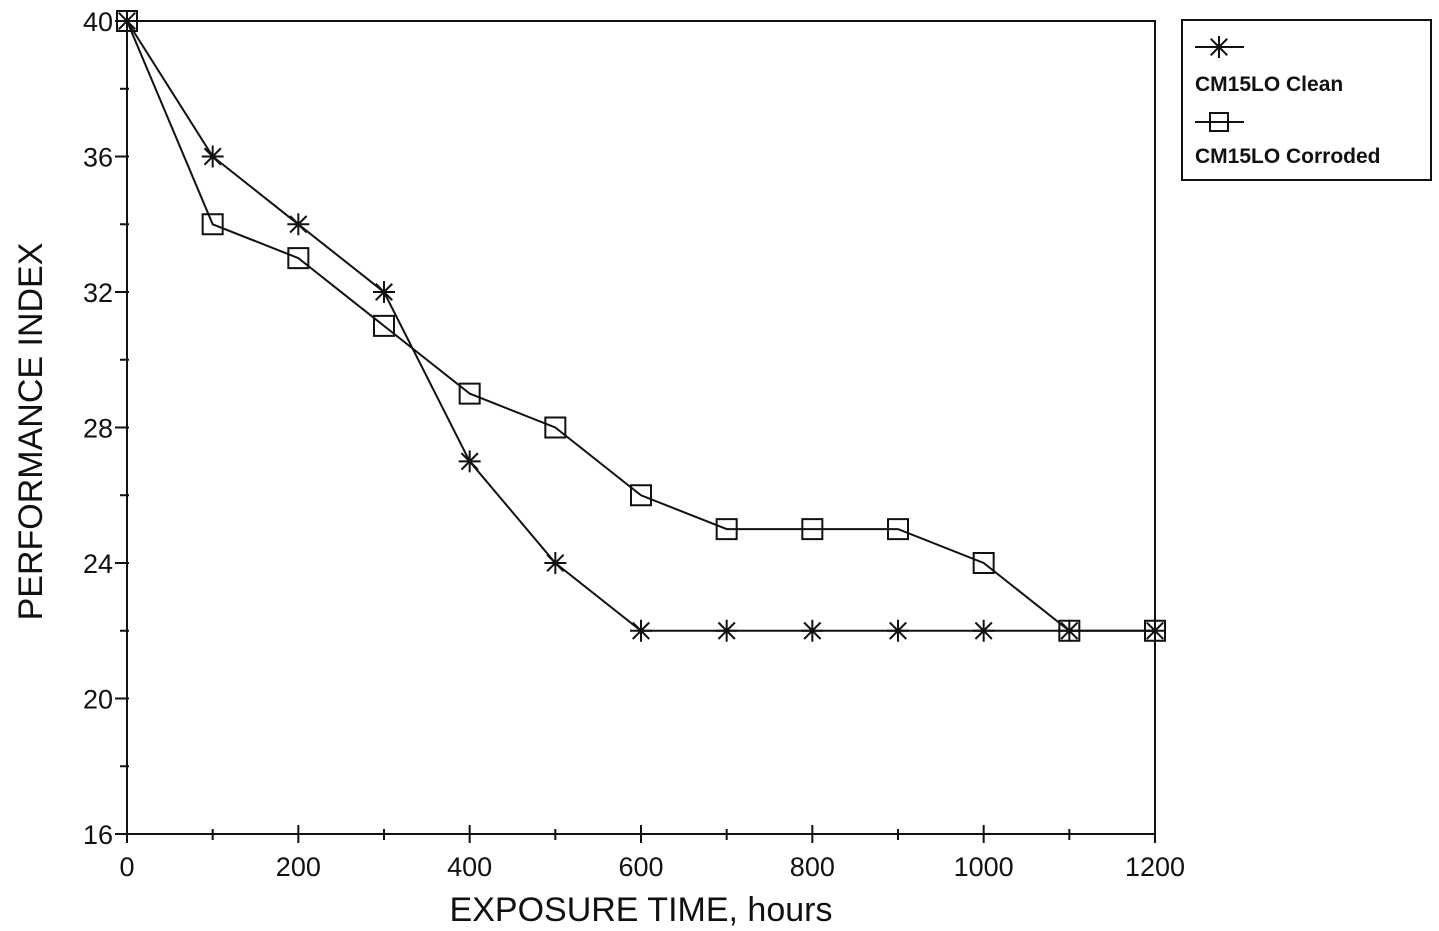 This screenshot has width=1439, height=931. I want to click on x-tick-label: 600, so click(640, 867).